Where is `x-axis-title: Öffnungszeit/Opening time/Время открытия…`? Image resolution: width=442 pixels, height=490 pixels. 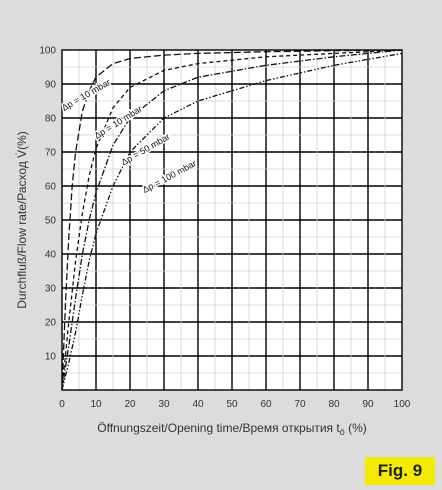 x-axis-title: Öffnungszeit/Opening time/Время открытия… is located at coordinates (231, 429).